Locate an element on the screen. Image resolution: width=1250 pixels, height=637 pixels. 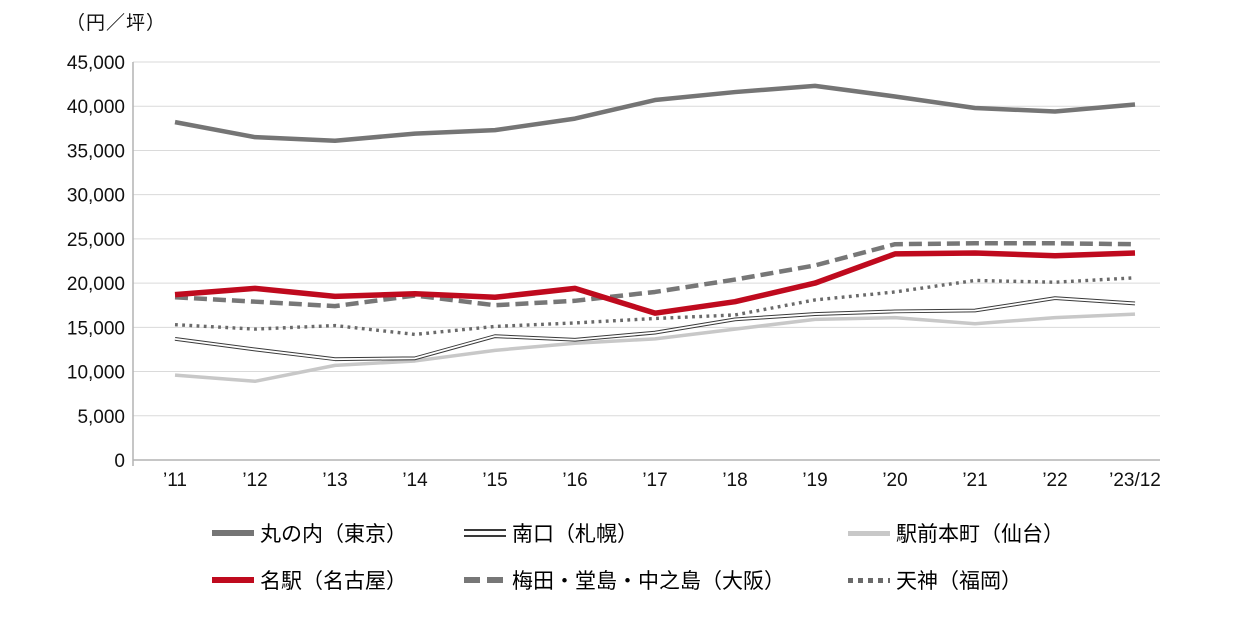
x-tick-label: ’14 is located at coordinates (415, 480).